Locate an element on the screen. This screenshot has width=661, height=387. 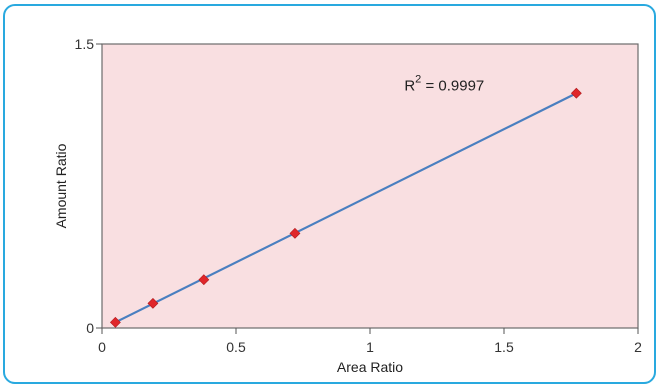
y-tick-labels: 01.5 is located at coordinates (85, 186).